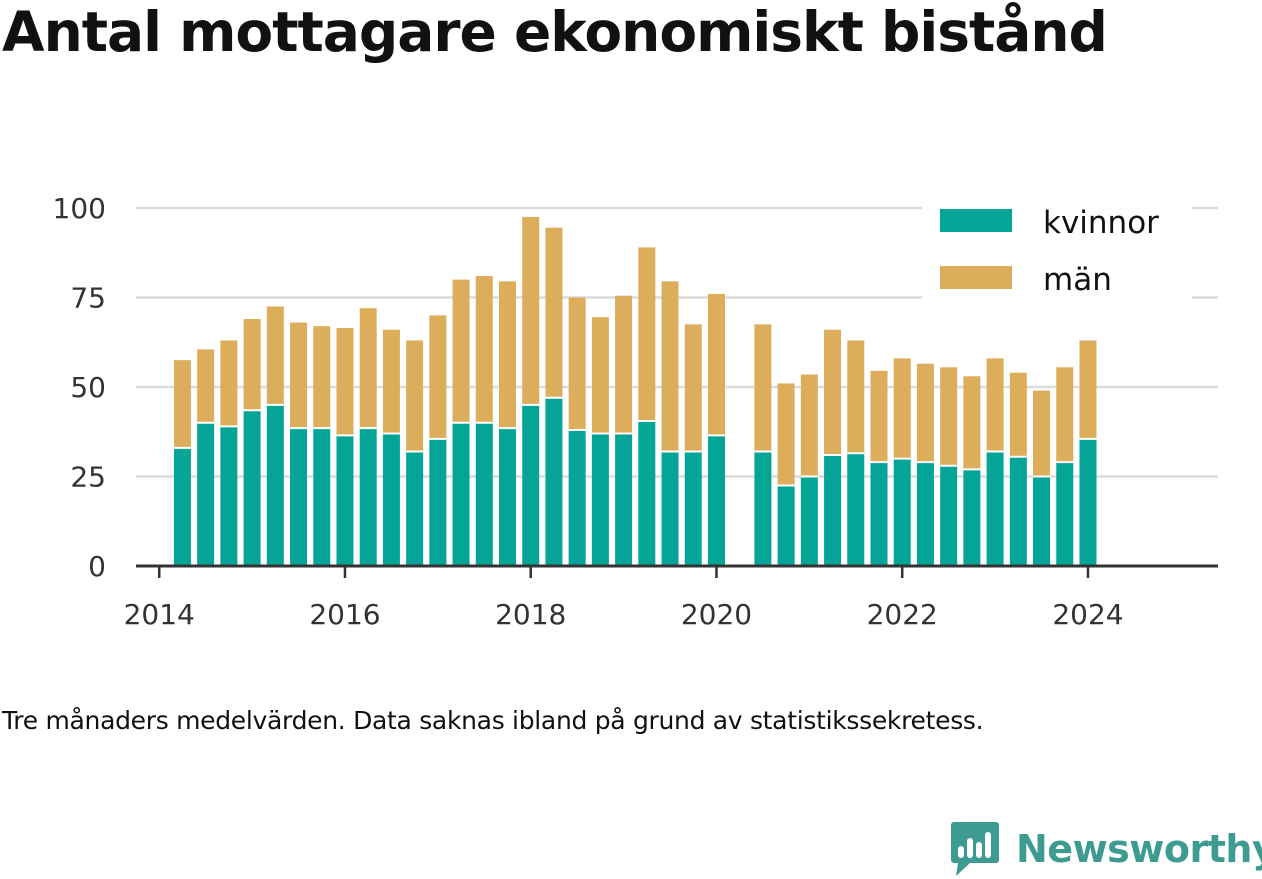  Describe the element at coordinates (97, 566) in the screenshot. I see `y-tick-label: 0` at that location.